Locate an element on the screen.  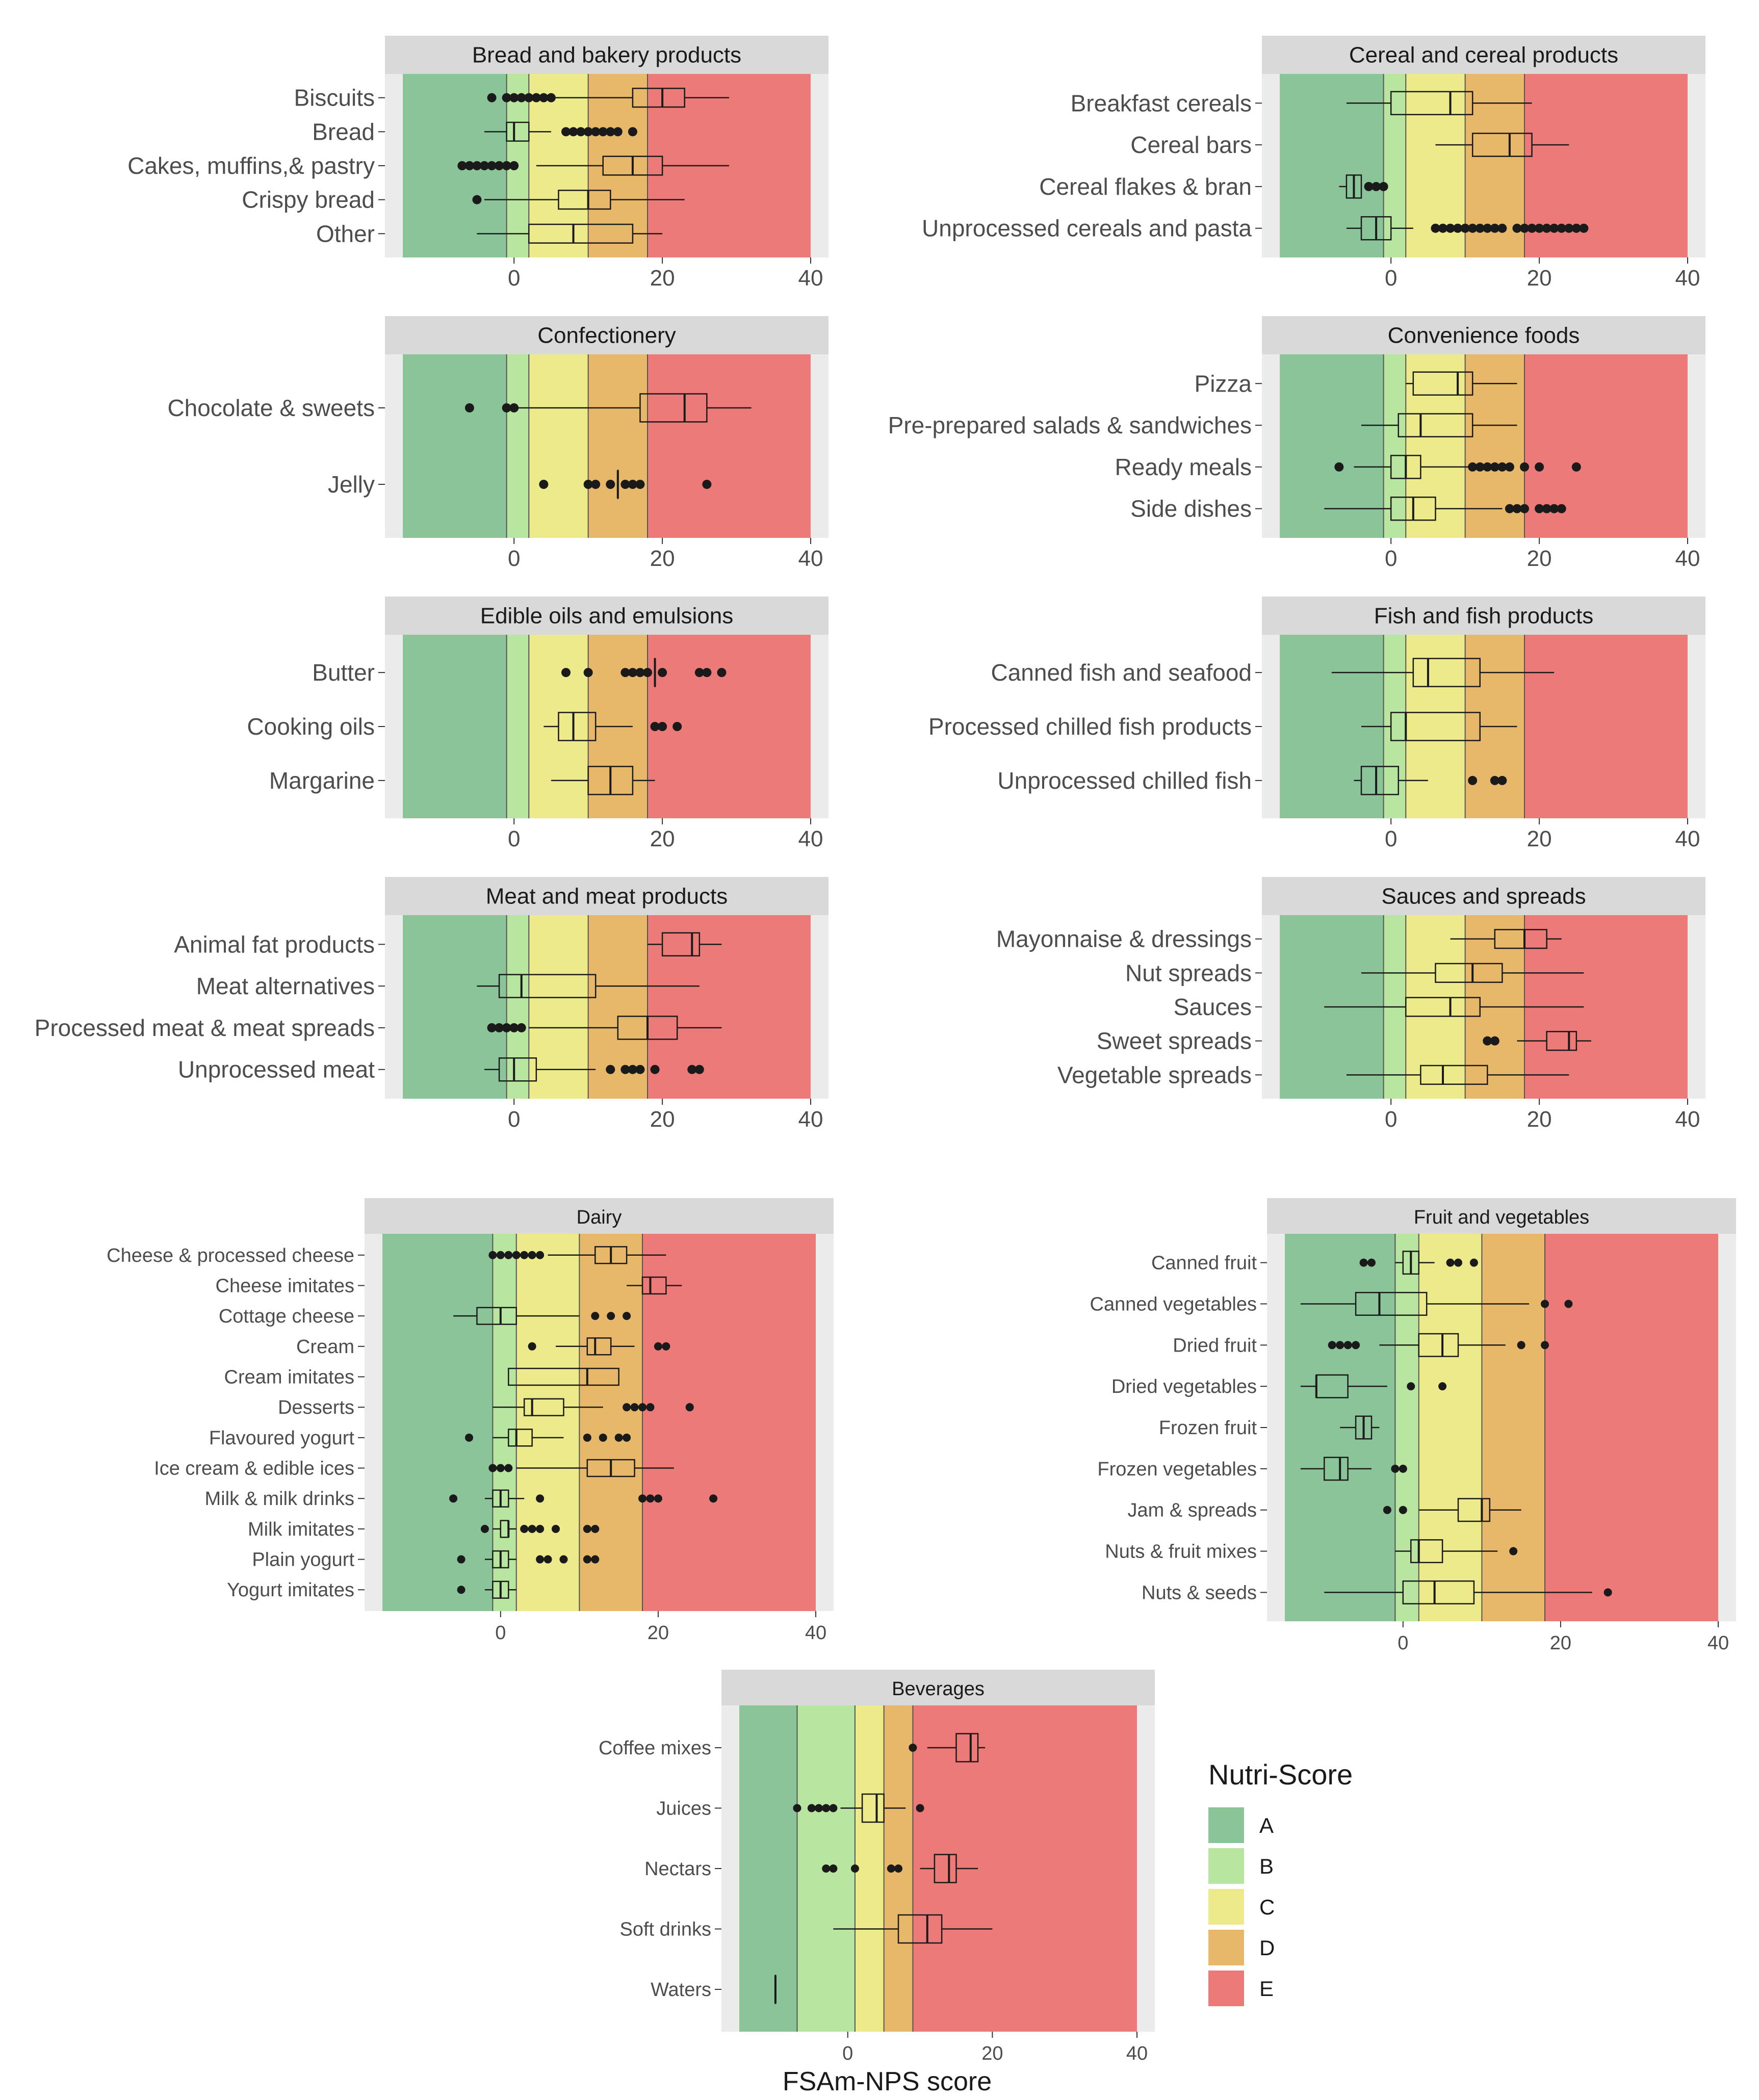
box-biscuits: Biscuits is located at coordinates (512, 98).